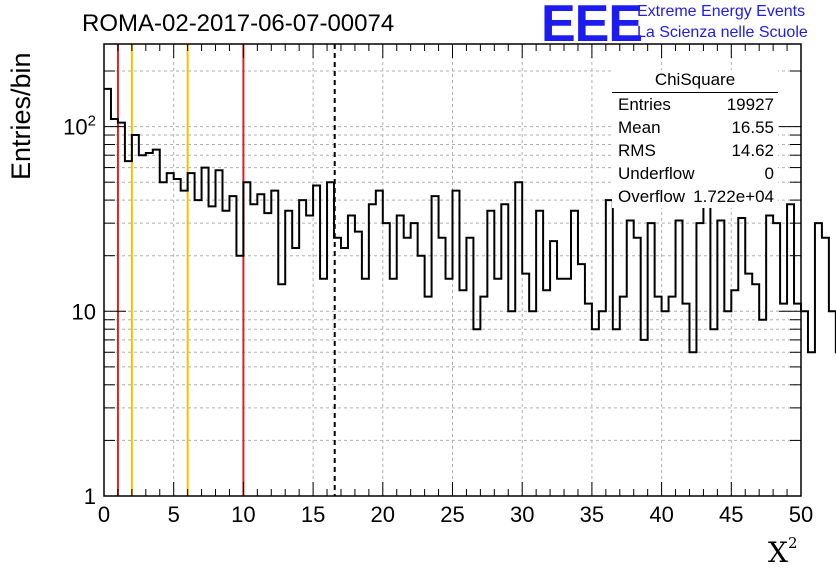  I want to click on org-name-line1: Extreme Energy Events, so click(721, 11).